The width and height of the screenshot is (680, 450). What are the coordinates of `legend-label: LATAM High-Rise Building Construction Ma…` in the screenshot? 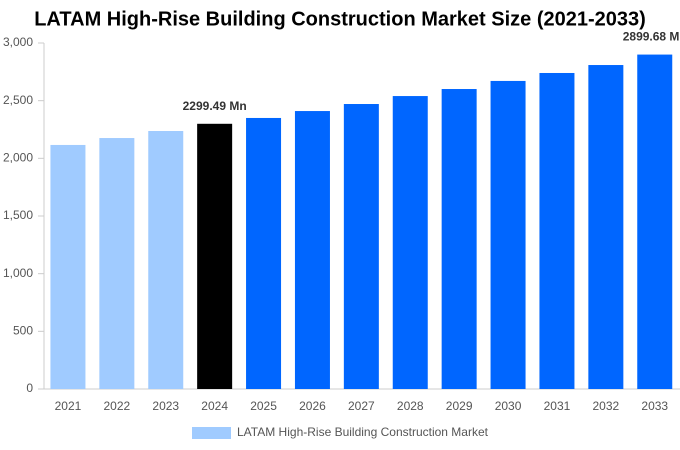 It's located at (363, 432).